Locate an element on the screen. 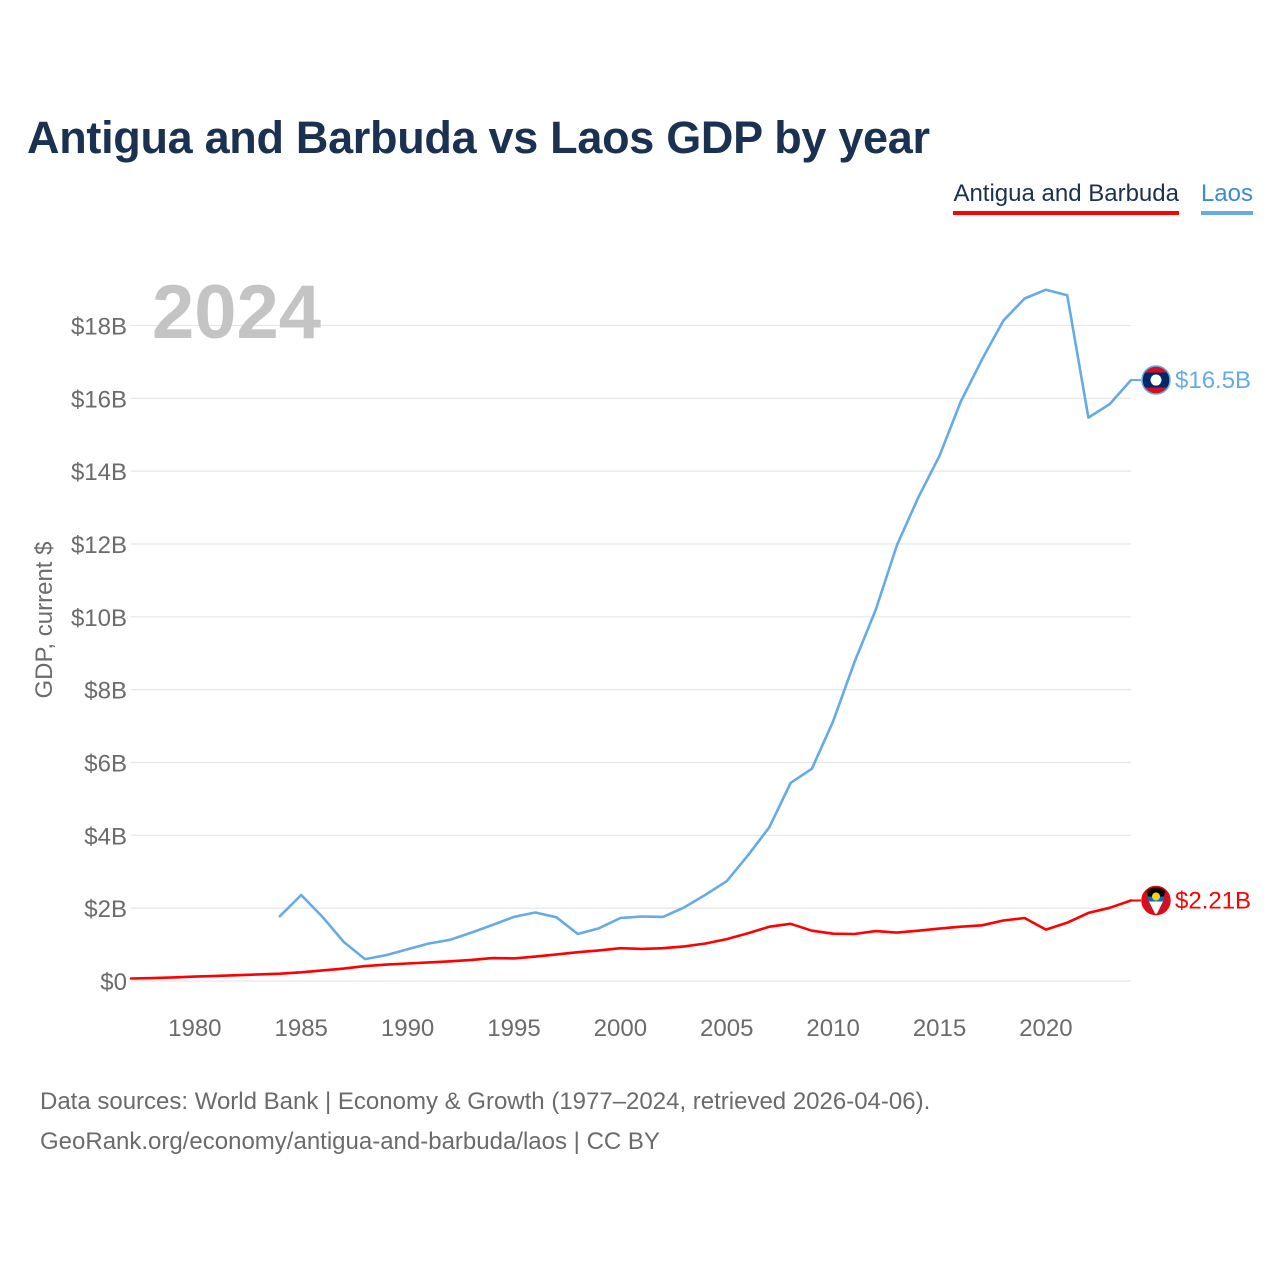 The image size is (1280, 1280). y-tick-label: $16B is located at coordinates (99, 399).